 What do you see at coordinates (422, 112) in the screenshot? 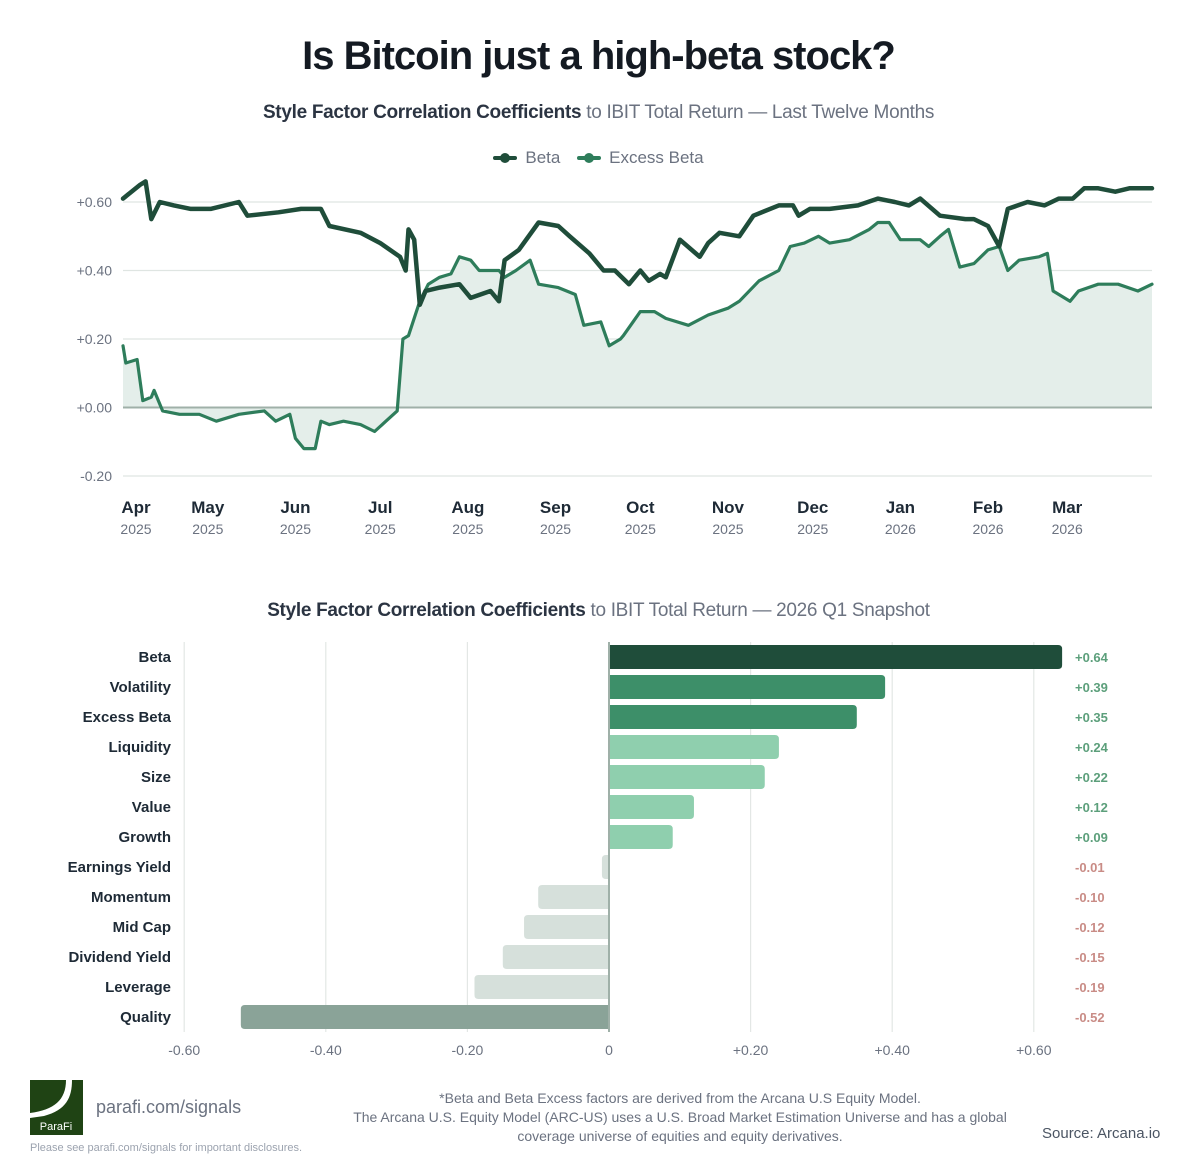
I see `line-chart-subtitle-bold: Style Factor Correlation Coefficients` at bounding box center [422, 112].